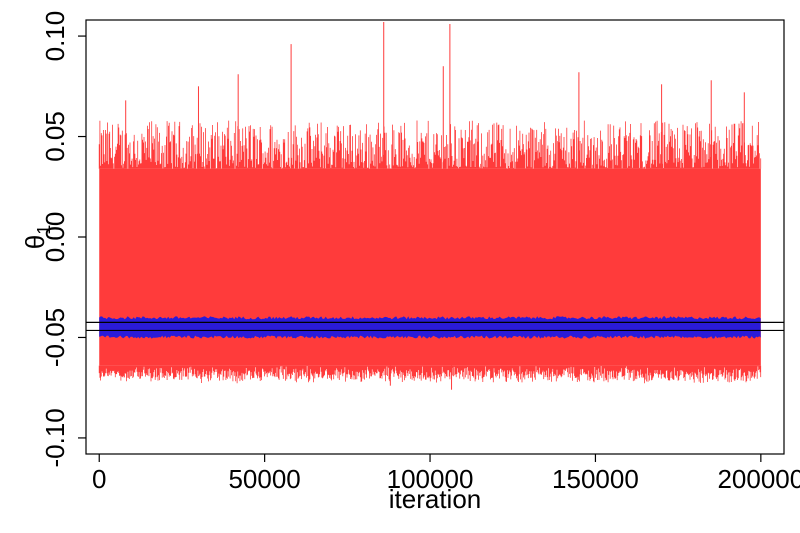  I want to click on x-tick-label: 50000, so click(264, 479).